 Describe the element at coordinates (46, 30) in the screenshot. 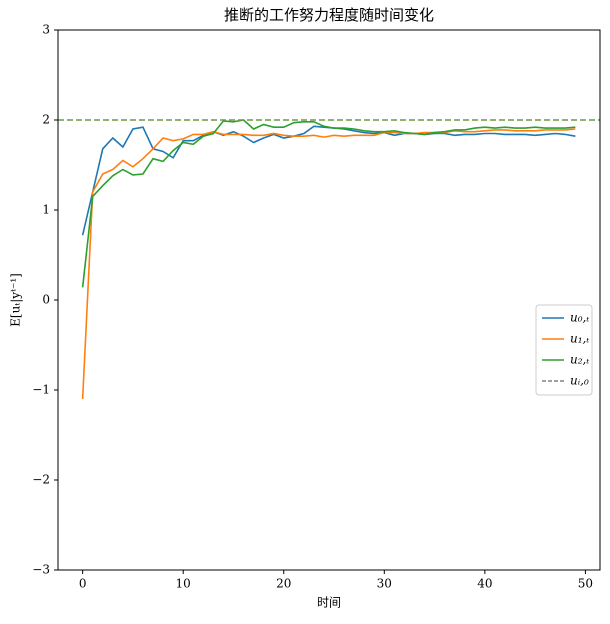

I see `y-tick-label: 3` at that location.